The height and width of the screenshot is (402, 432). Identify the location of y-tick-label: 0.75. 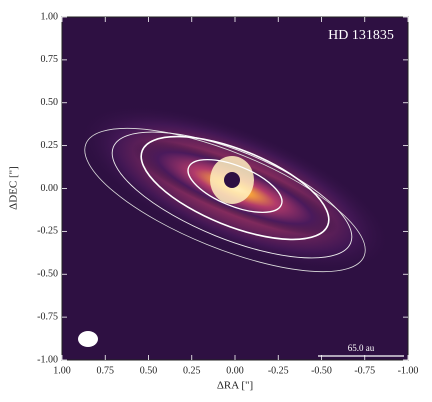
(50, 59).